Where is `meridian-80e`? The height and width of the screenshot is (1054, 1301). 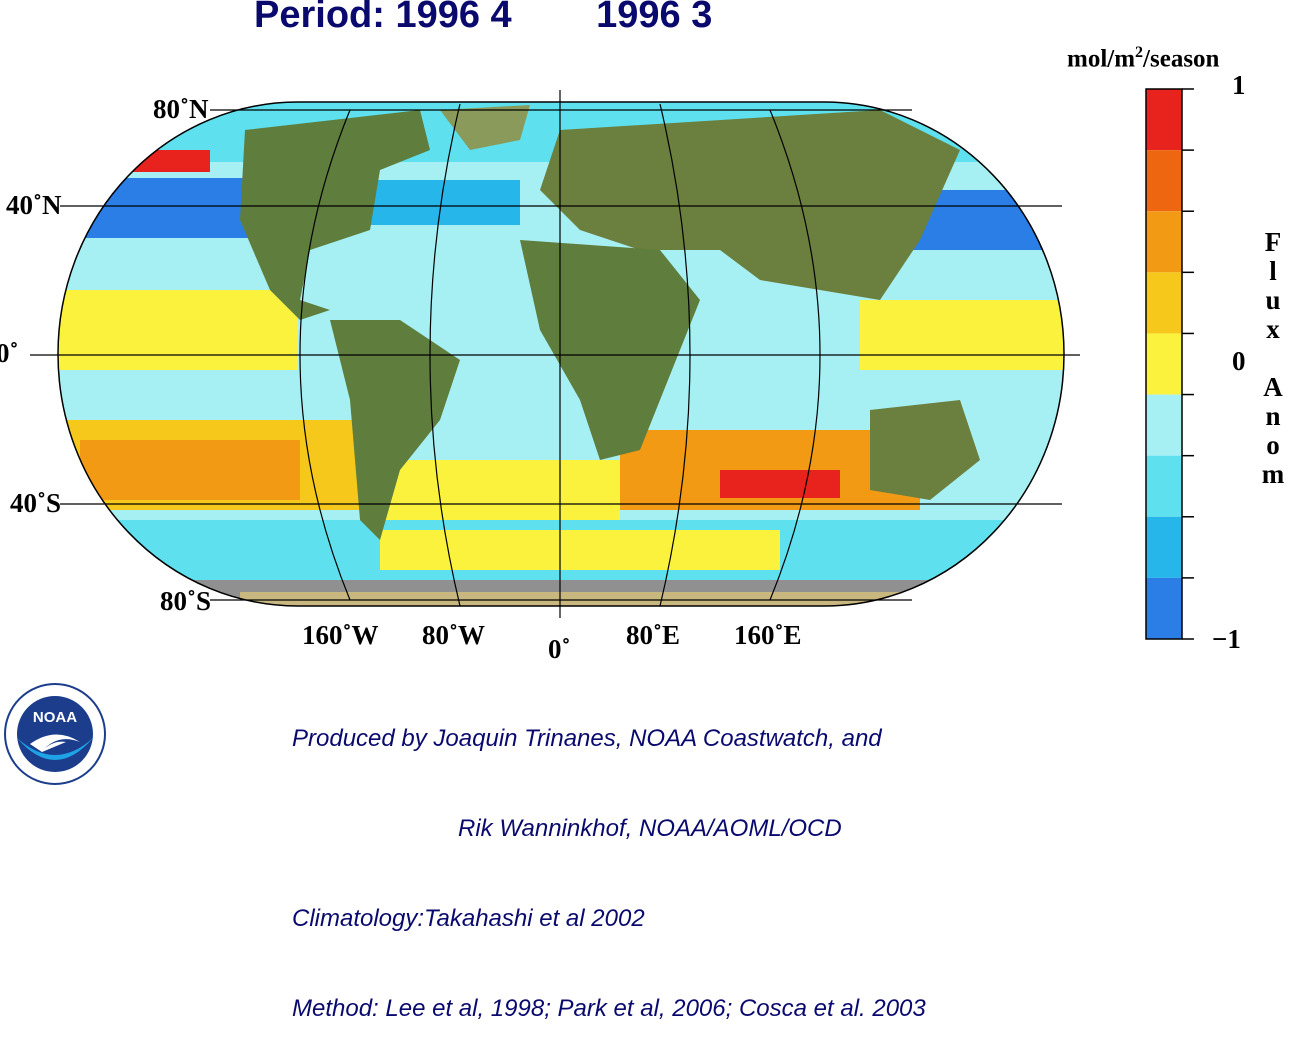
meridian-80e is located at coordinates (675, 355).